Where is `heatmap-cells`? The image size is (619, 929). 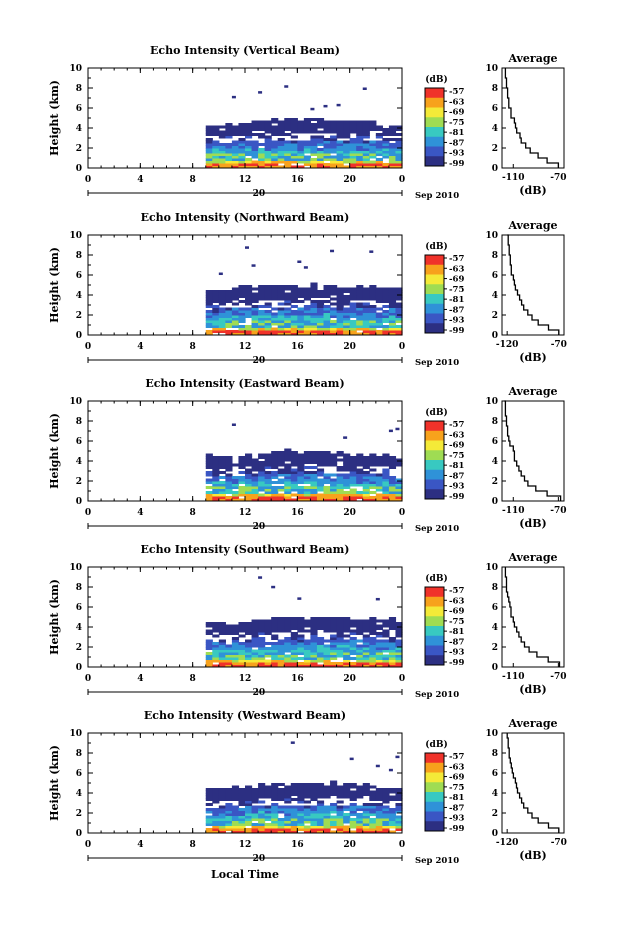
heatmap-cells is located at coordinates (304, 462).